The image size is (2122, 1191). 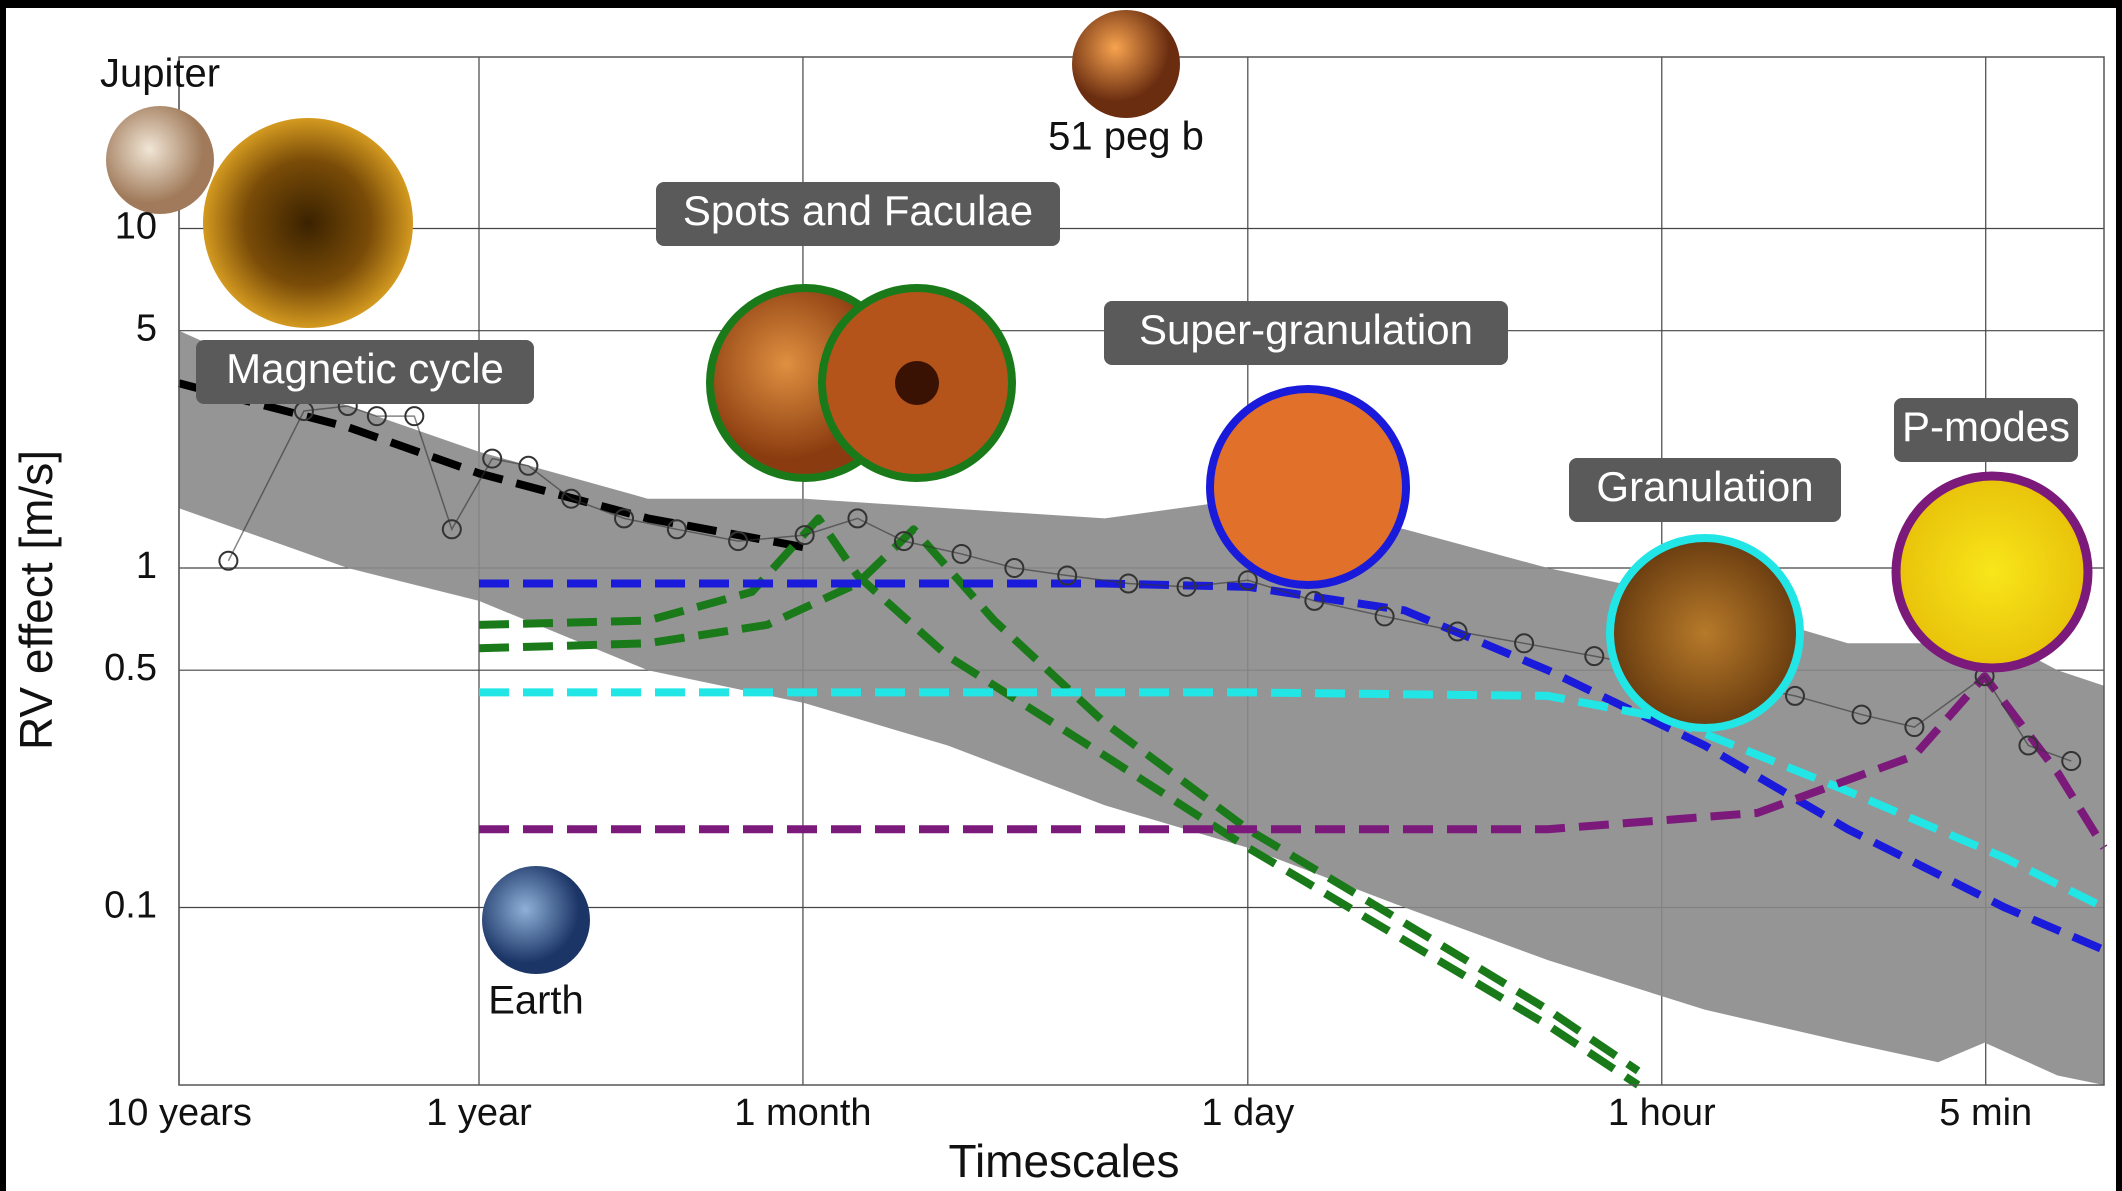 I want to click on y-tick-label: 1, so click(x=146, y=566).